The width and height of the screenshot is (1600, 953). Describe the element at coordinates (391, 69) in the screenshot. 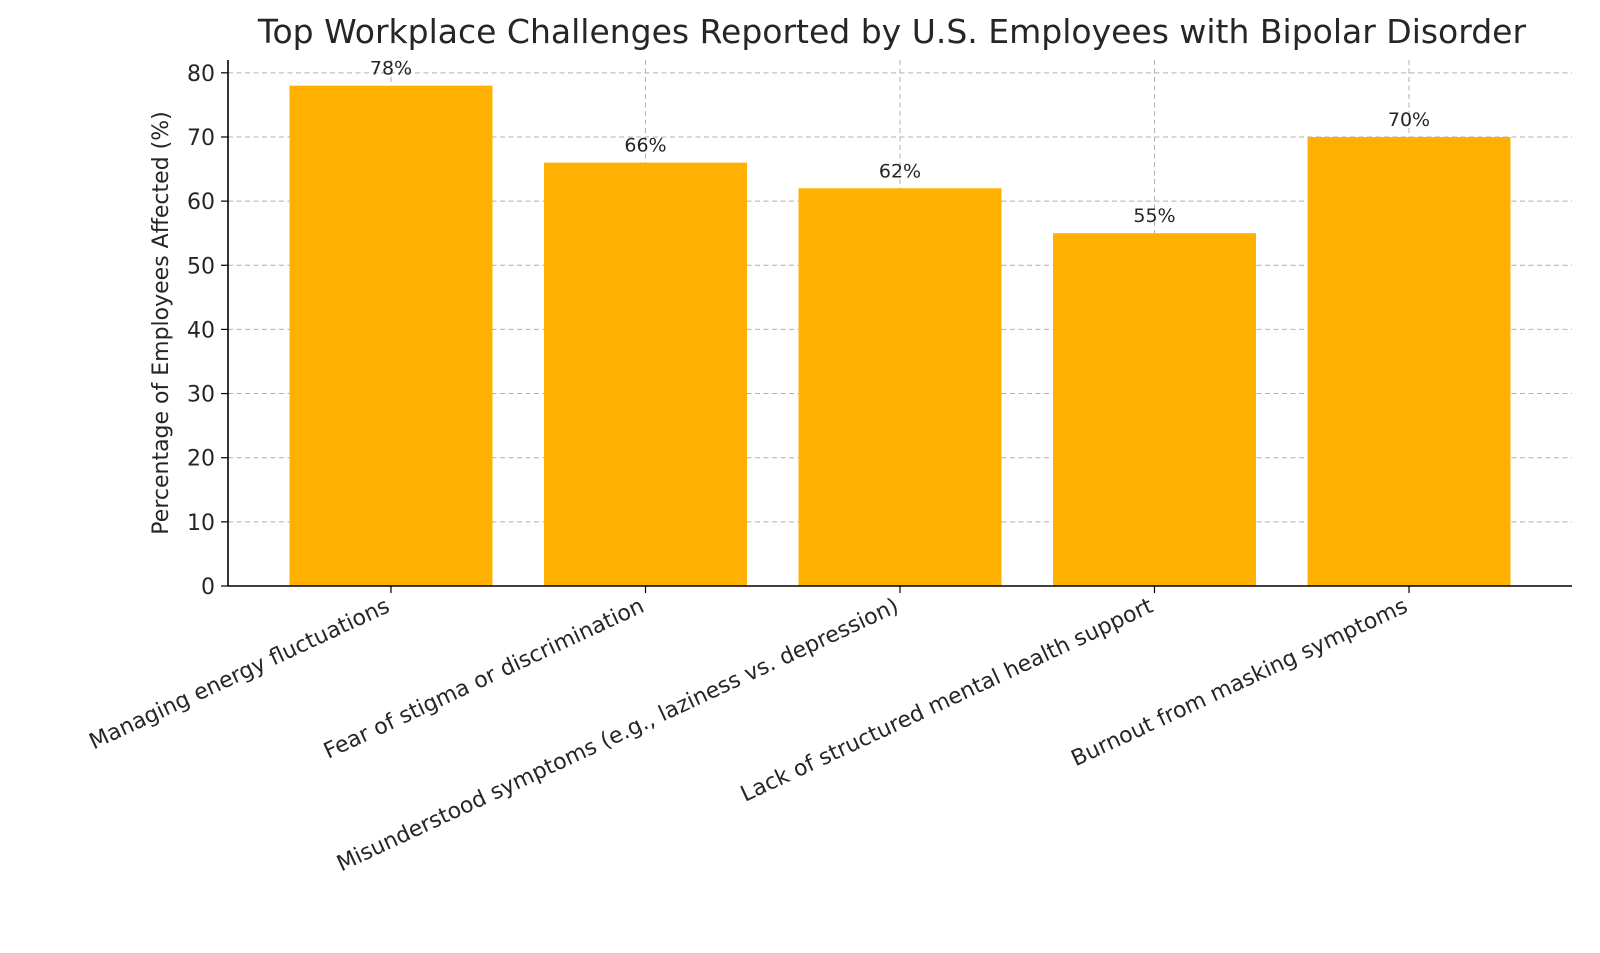

I see `data-label-1: 78%` at that location.